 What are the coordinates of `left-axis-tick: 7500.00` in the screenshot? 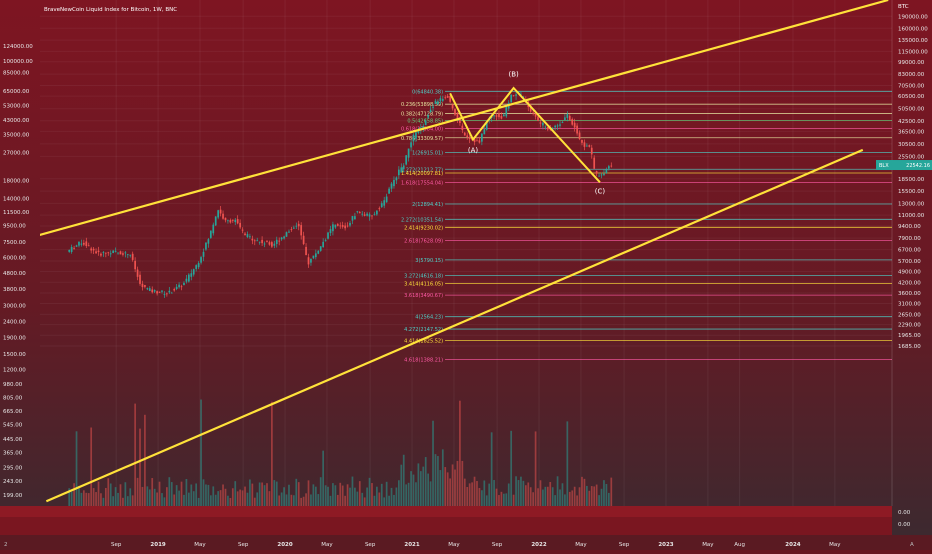 It's located at (14, 243).